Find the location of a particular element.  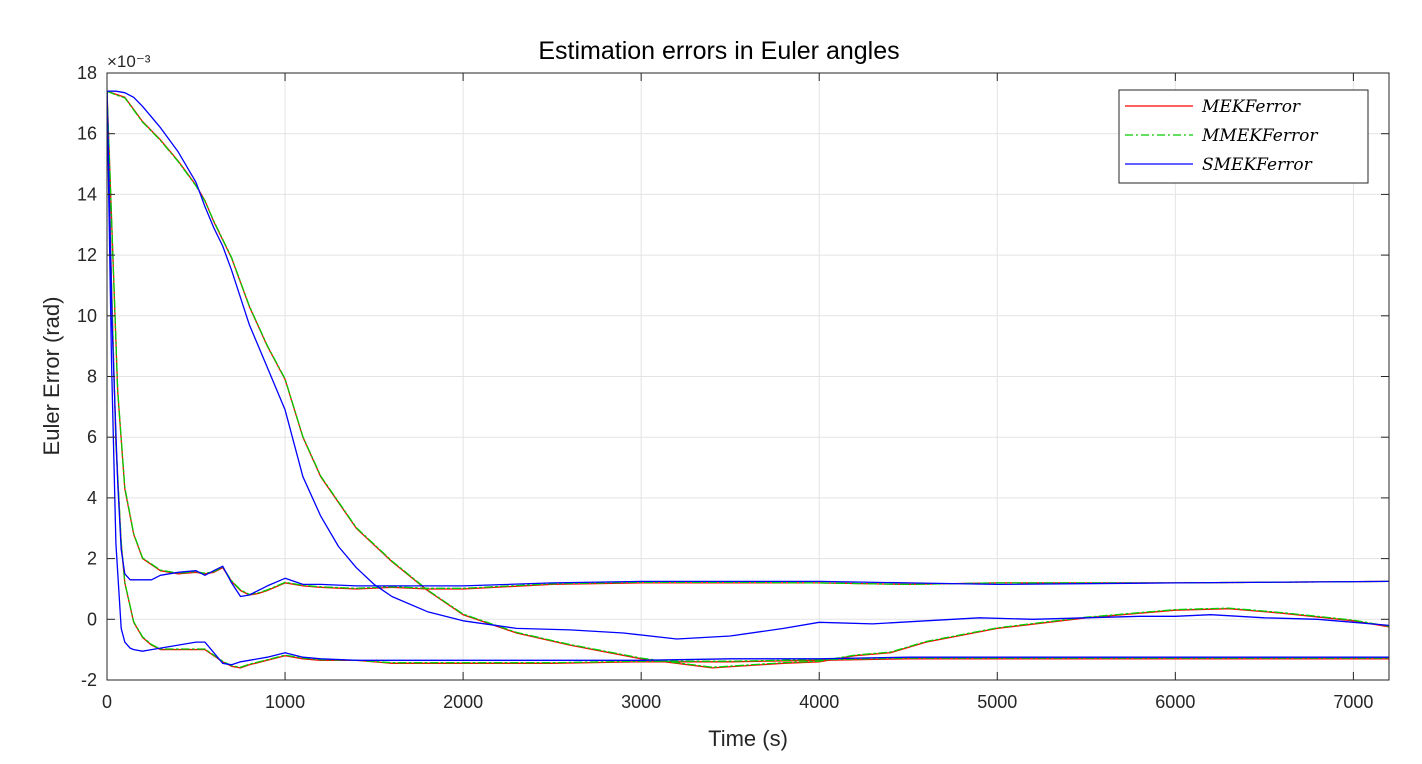

x-tick-label: 5000 is located at coordinates (997, 702).